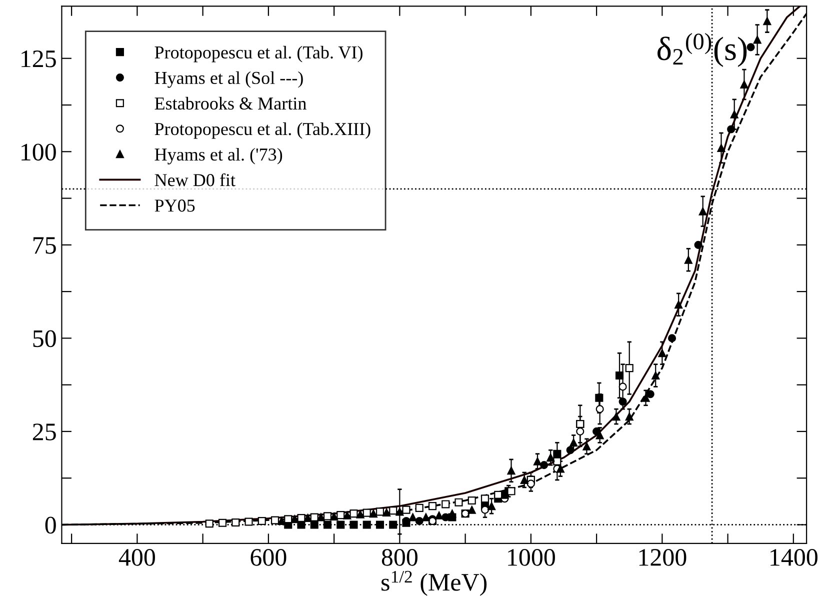 This screenshot has width=823, height=614. What do you see at coordinates (400, 557) in the screenshot?
I see `x-tick-label: 800` at bounding box center [400, 557].